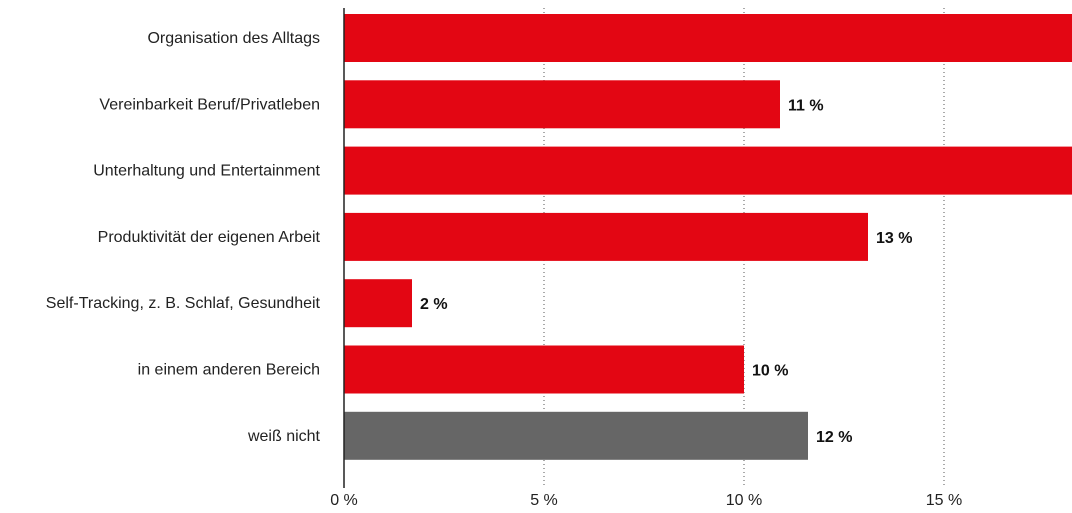  Describe the element at coordinates (894, 238) in the screenshot. I see `value-label: 13 %` at that location.